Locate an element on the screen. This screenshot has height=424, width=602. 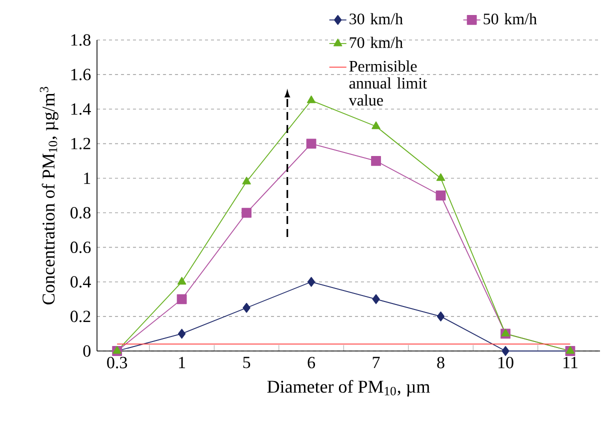
y-tick-label: 0.6 is located at coordinates (80, 248).